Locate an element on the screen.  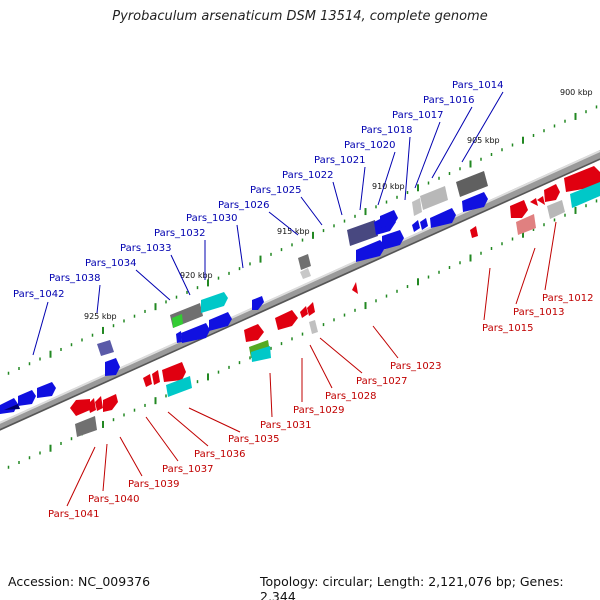
gene-label: Pars_1031 is located at coordinates (285, 425).